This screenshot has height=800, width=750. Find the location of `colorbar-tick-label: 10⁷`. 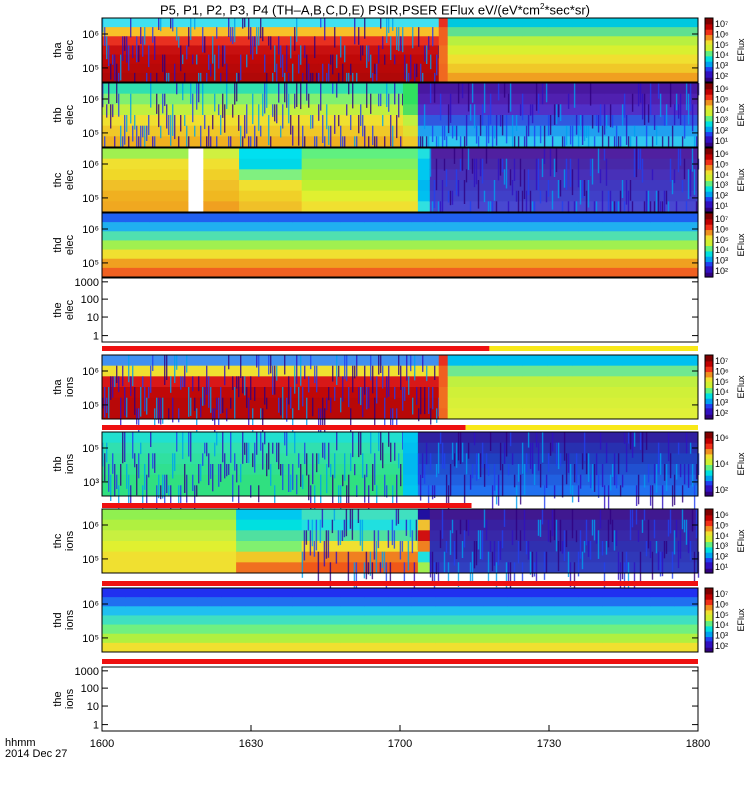

colorbar-tick-label: 10⁷ is located at coordinates (721, 24).